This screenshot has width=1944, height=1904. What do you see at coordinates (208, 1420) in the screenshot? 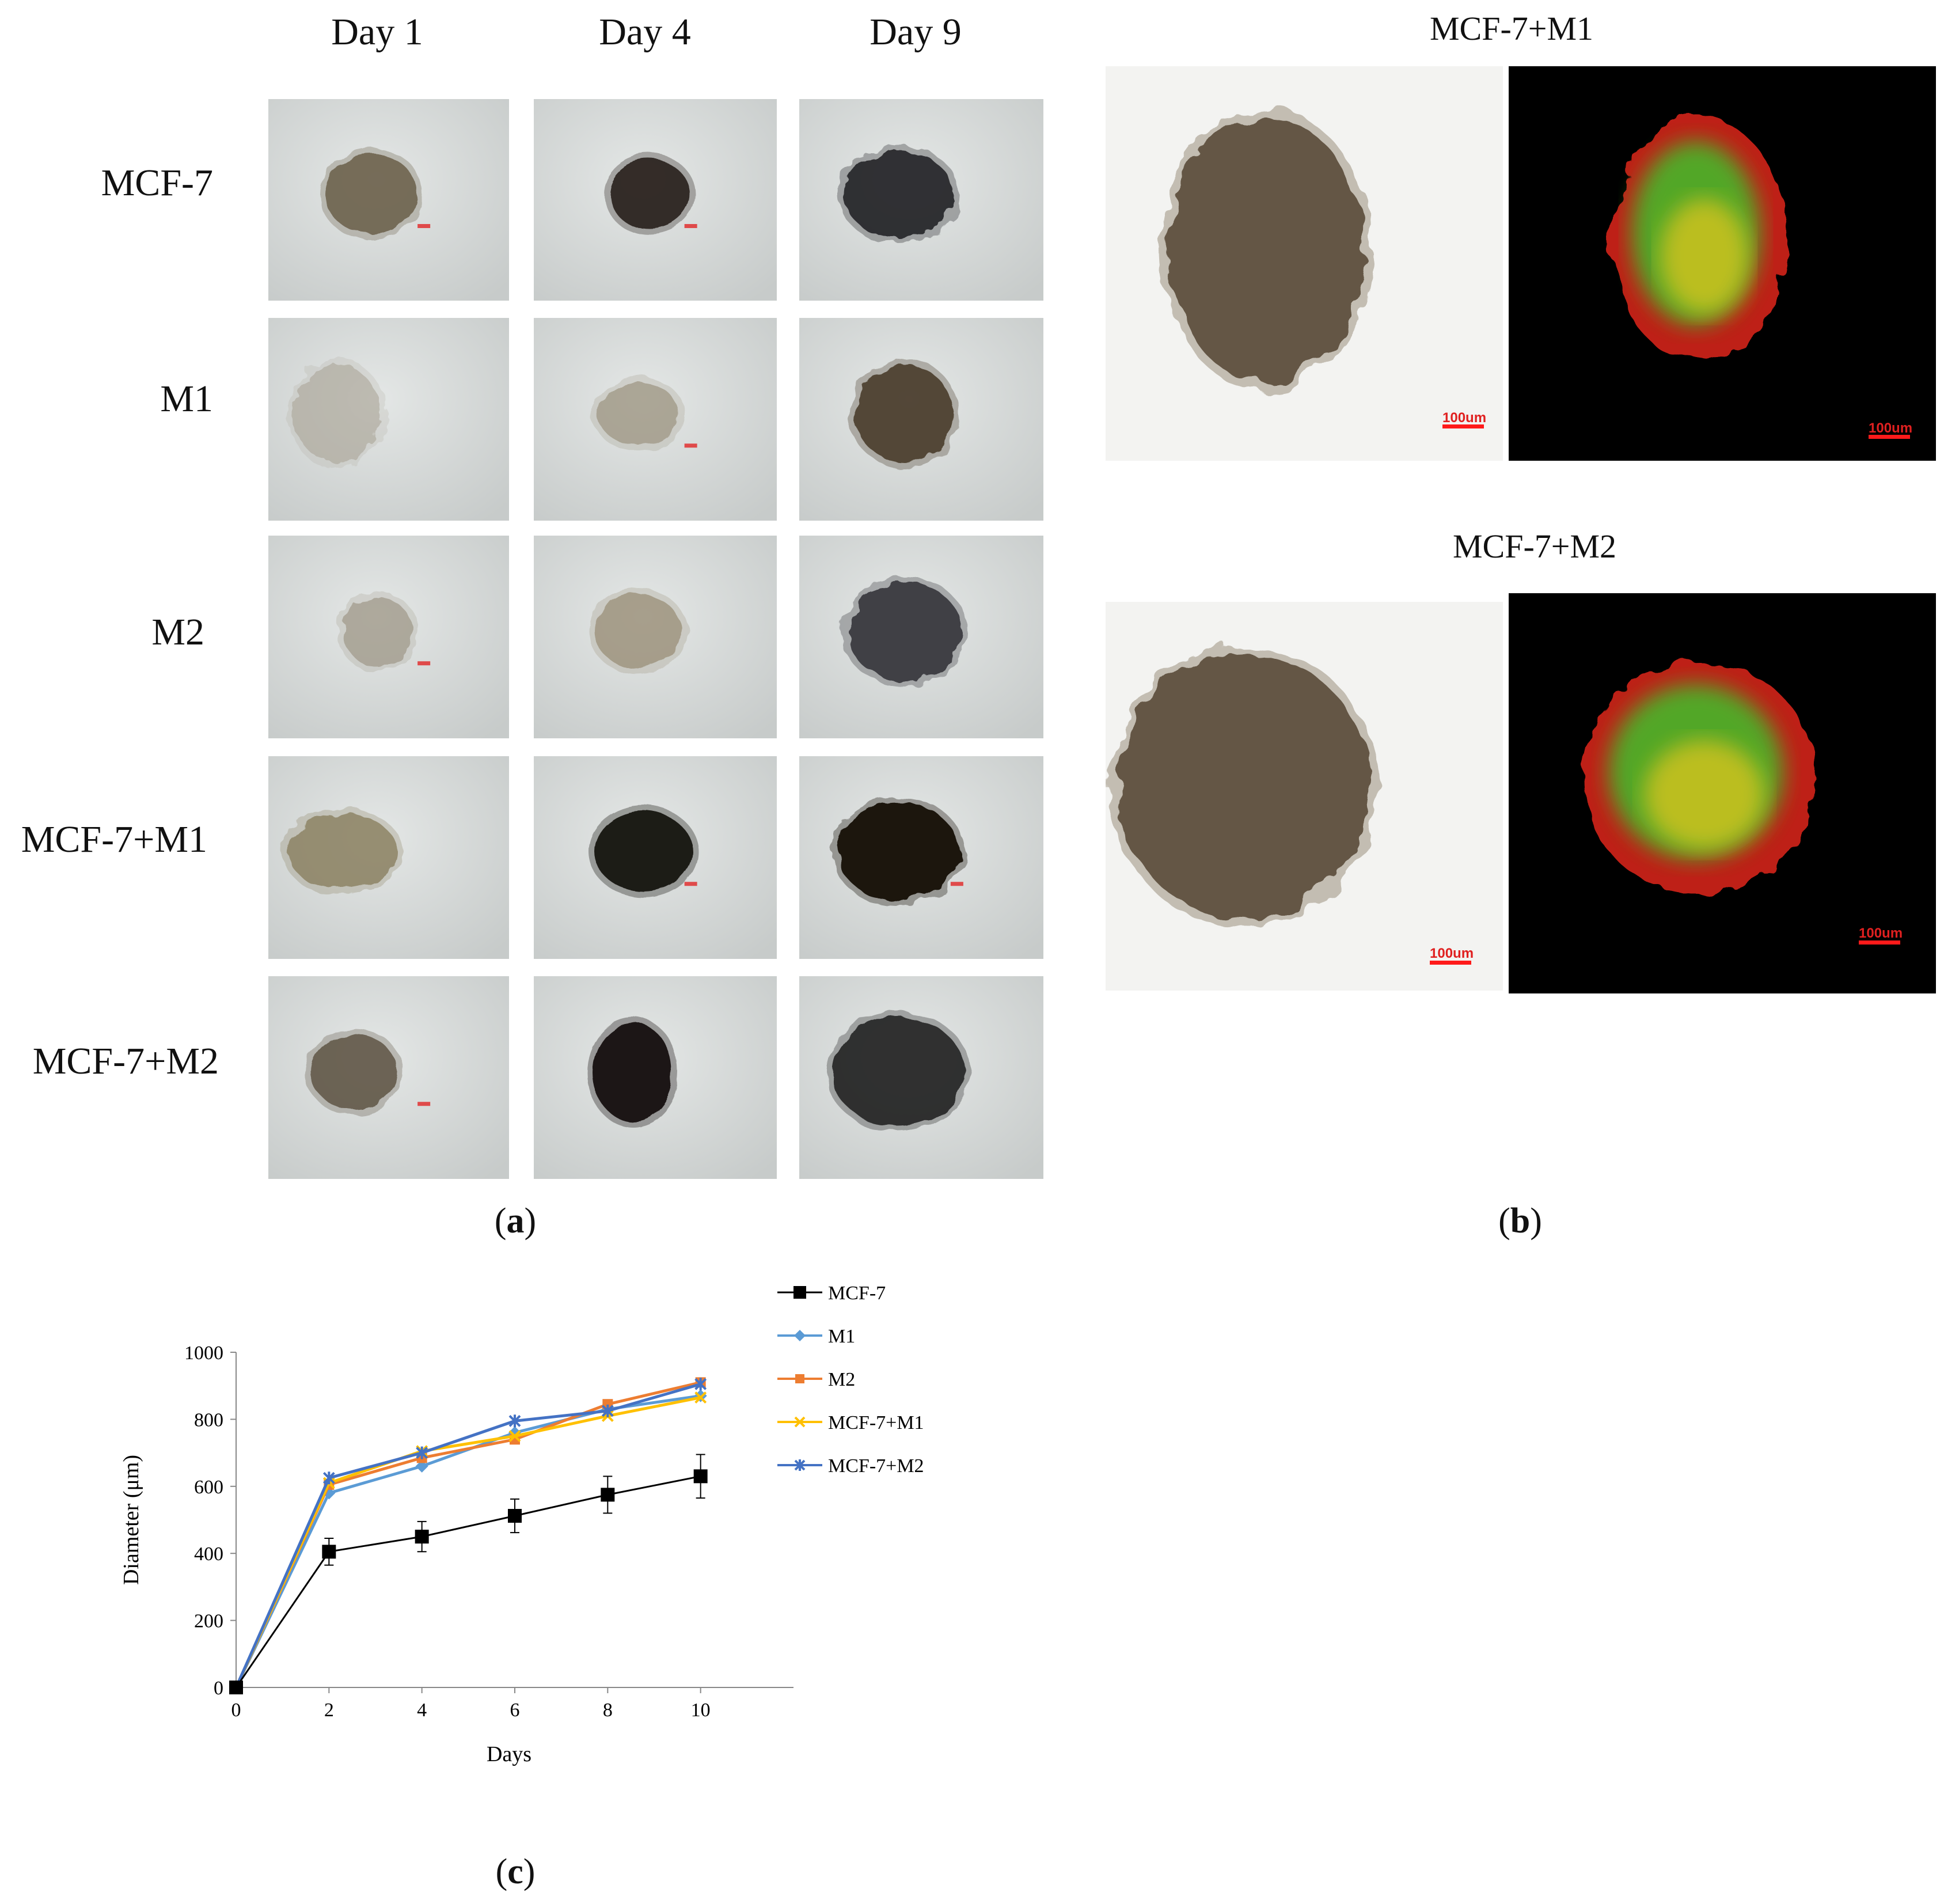
I see `y-tick-label: 800` at bounding box center [208, 1420].